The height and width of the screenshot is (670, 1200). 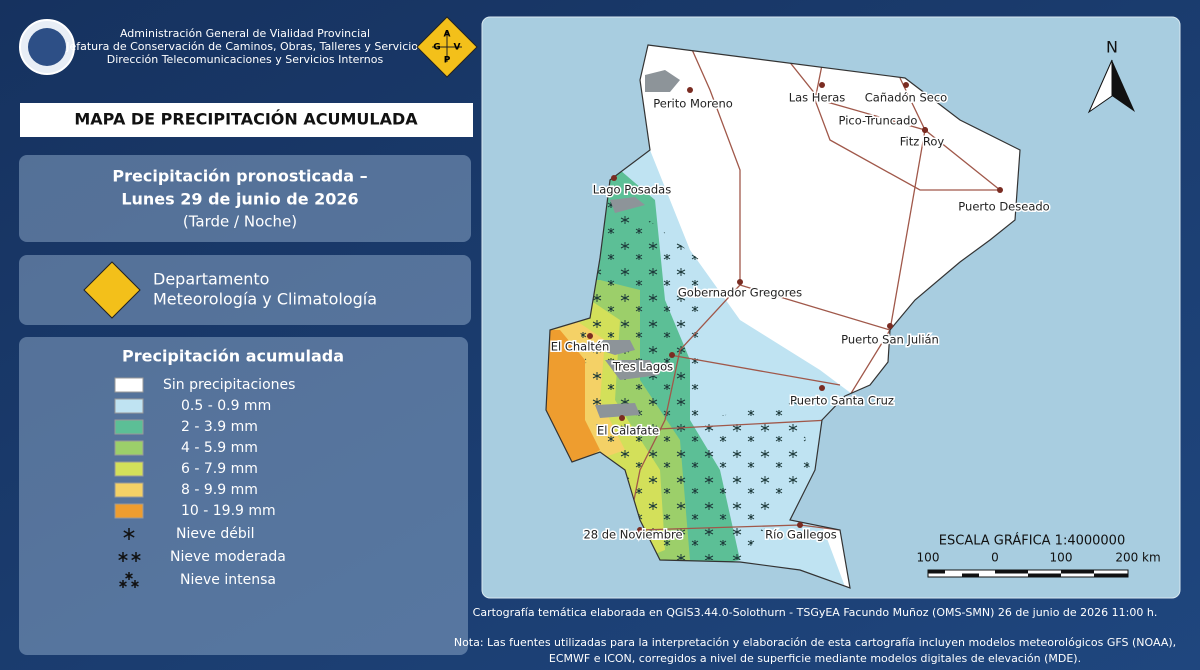 I want to click on legend-label: 6 - 7.9 mm, so click(x=219, y=469).